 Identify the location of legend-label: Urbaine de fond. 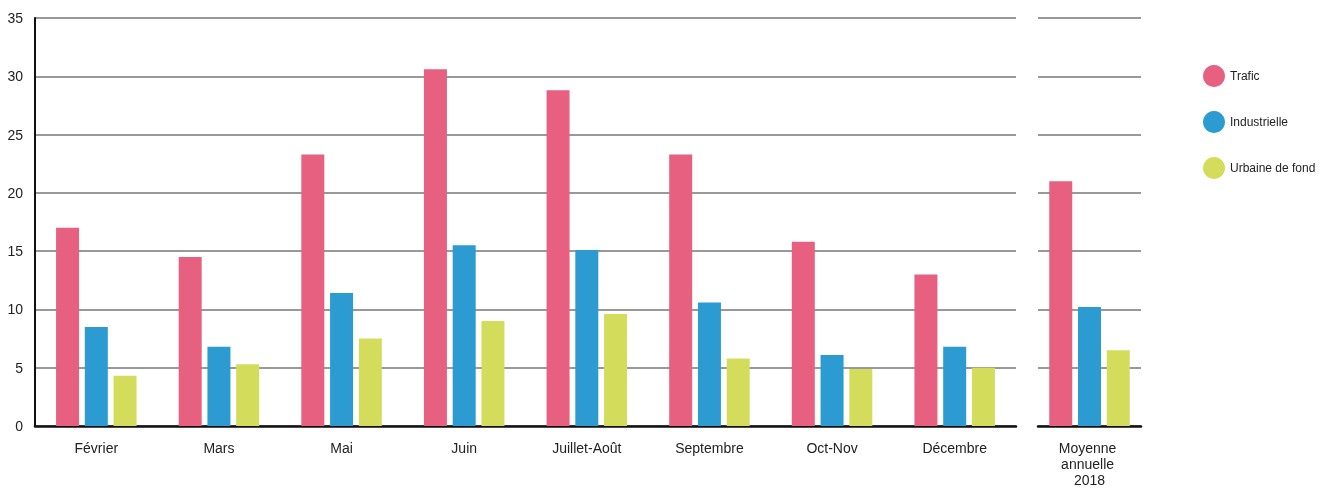
(1273, 168).